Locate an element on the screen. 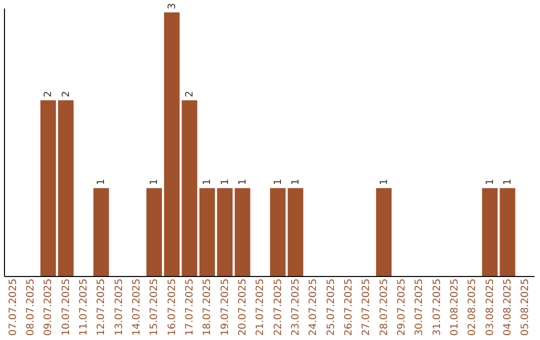 This screenshot has height=340, width=540. x-tick-label: 17.07.2025 is located at coordinates (190, 307).